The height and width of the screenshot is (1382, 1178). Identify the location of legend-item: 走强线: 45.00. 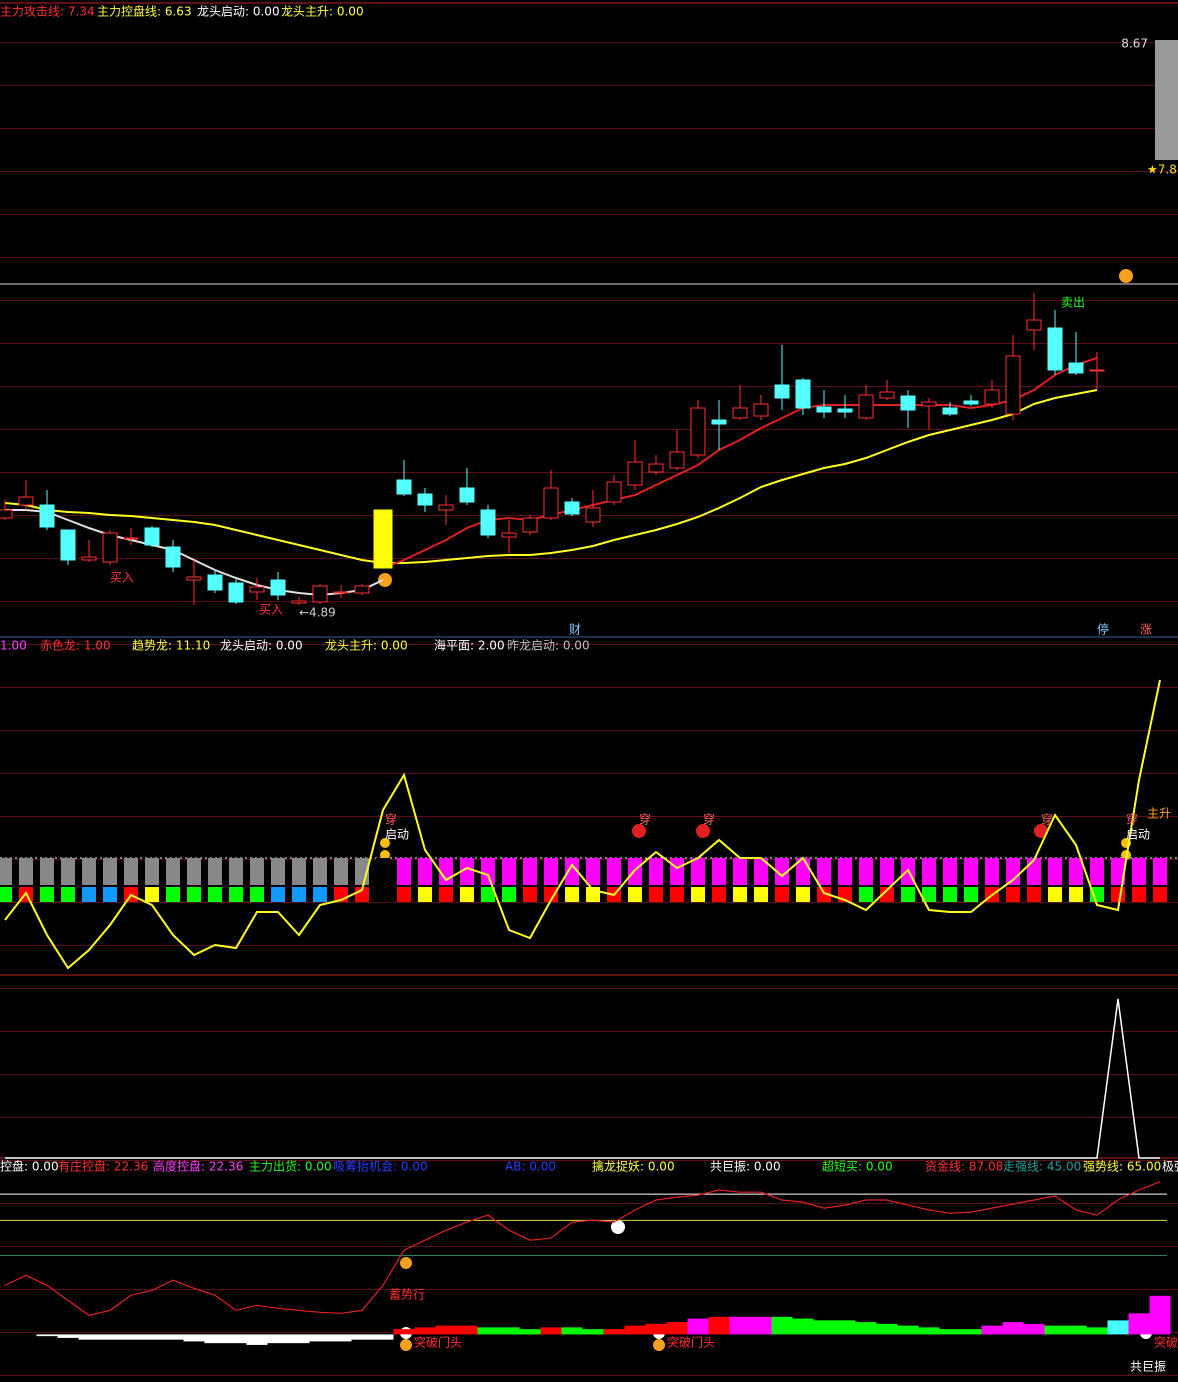
(1042, 1167).